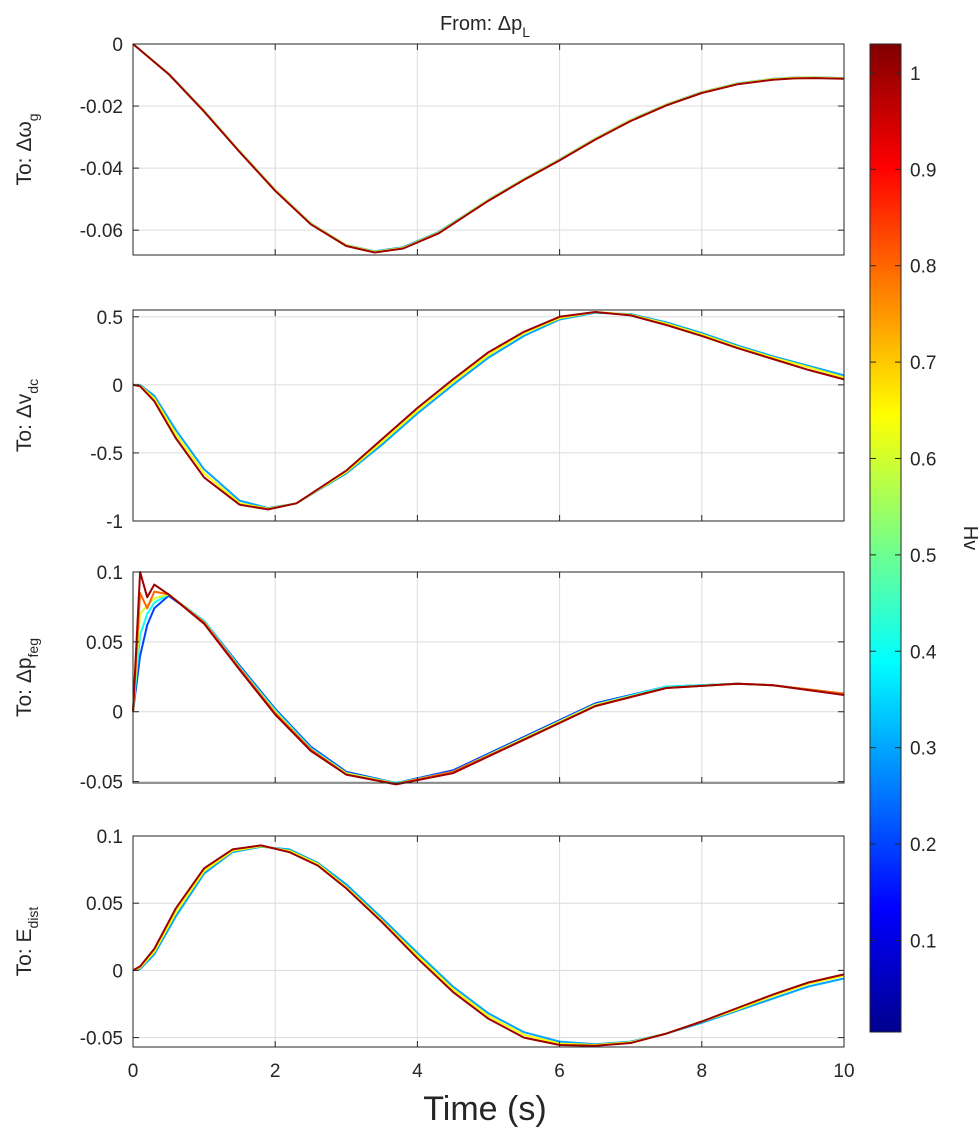  Describe the element at coordinates (923, 363) in the screenshot. I see `colorbar-tick-label: 0.7` at that location.